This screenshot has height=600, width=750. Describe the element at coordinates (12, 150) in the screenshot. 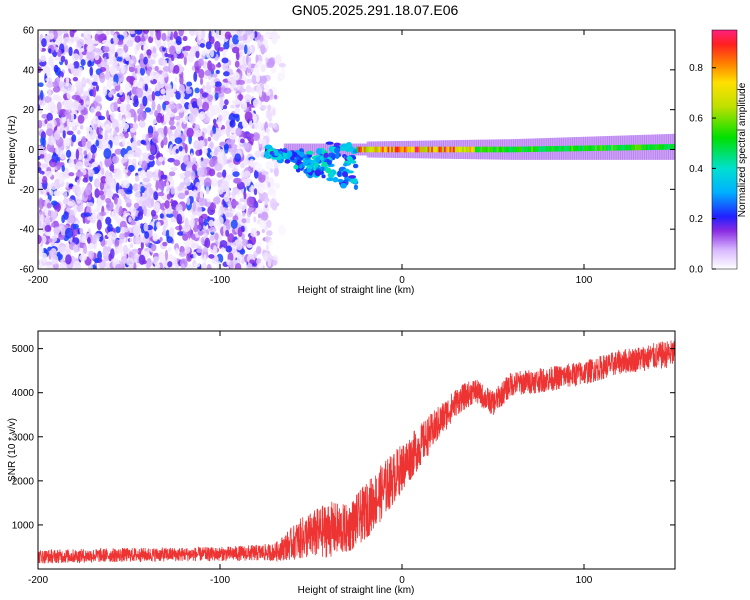

I see `spectrogram-y-axis-label: Frequency (Hz)` at that location.